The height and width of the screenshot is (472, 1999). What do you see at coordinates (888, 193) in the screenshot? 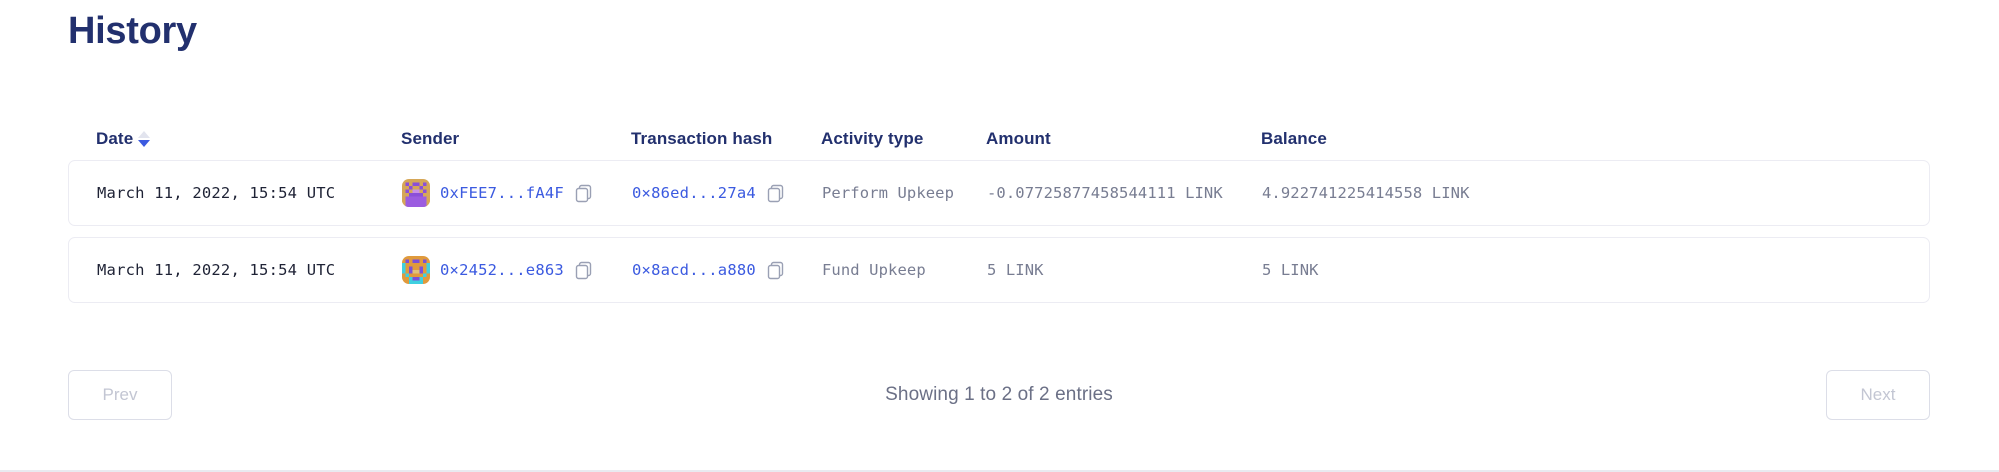
I see `cell-activity-type: Perform Upkeep` at bounding box center [888, 193].